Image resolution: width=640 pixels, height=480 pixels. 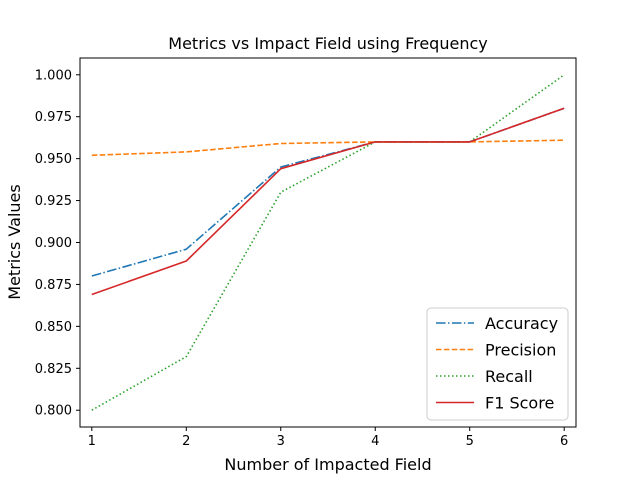 I want to click on y-tick-label: 1.000, so click(x=53, y=75).